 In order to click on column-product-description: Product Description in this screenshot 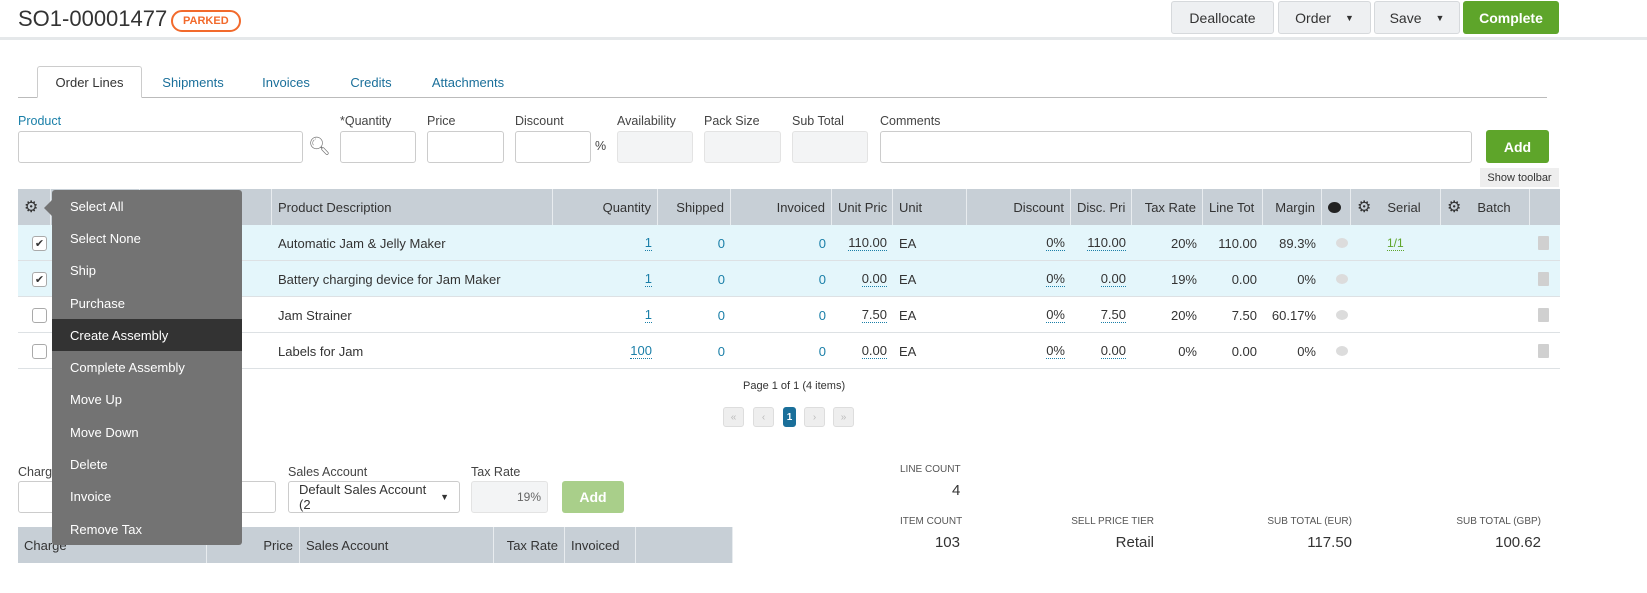, I will do `click(412, 207)`.